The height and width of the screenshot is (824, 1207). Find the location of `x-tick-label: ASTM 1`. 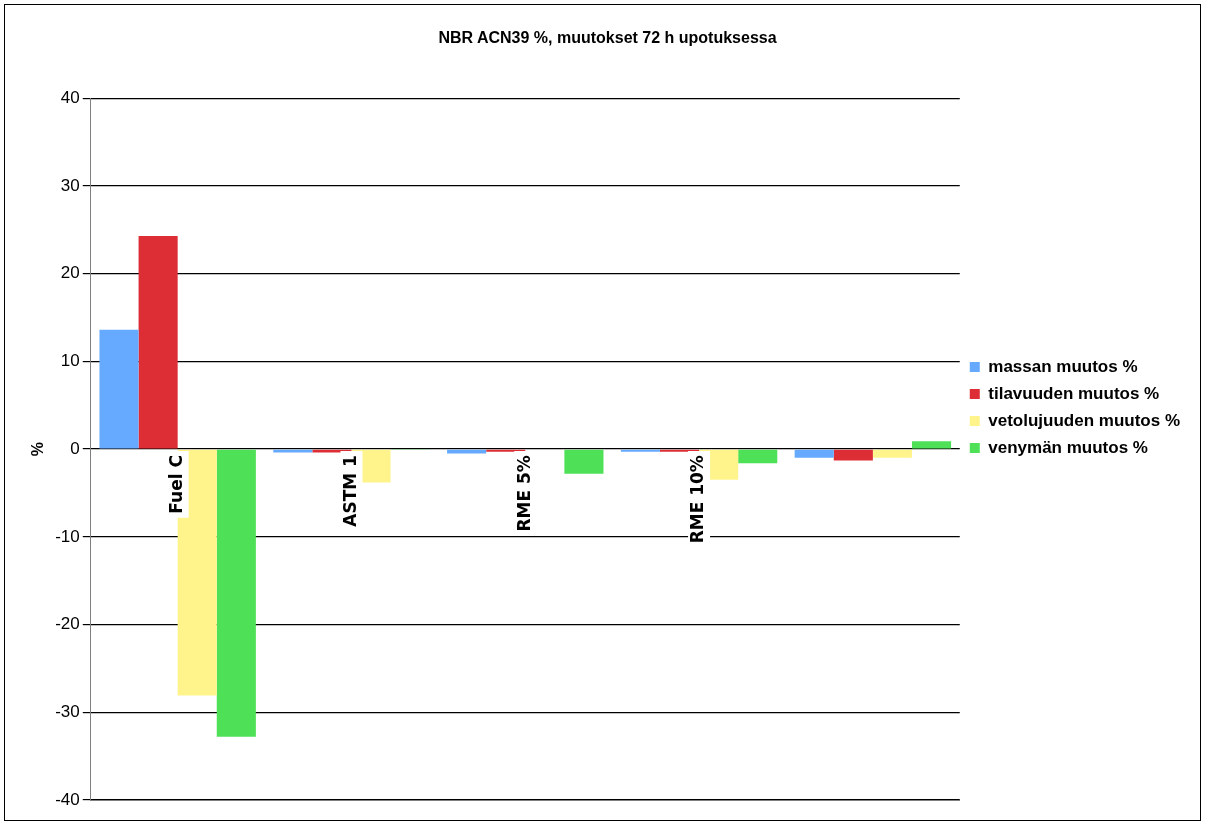

x-tick-label: ASTM 1 is located at coordinates (349, 491).